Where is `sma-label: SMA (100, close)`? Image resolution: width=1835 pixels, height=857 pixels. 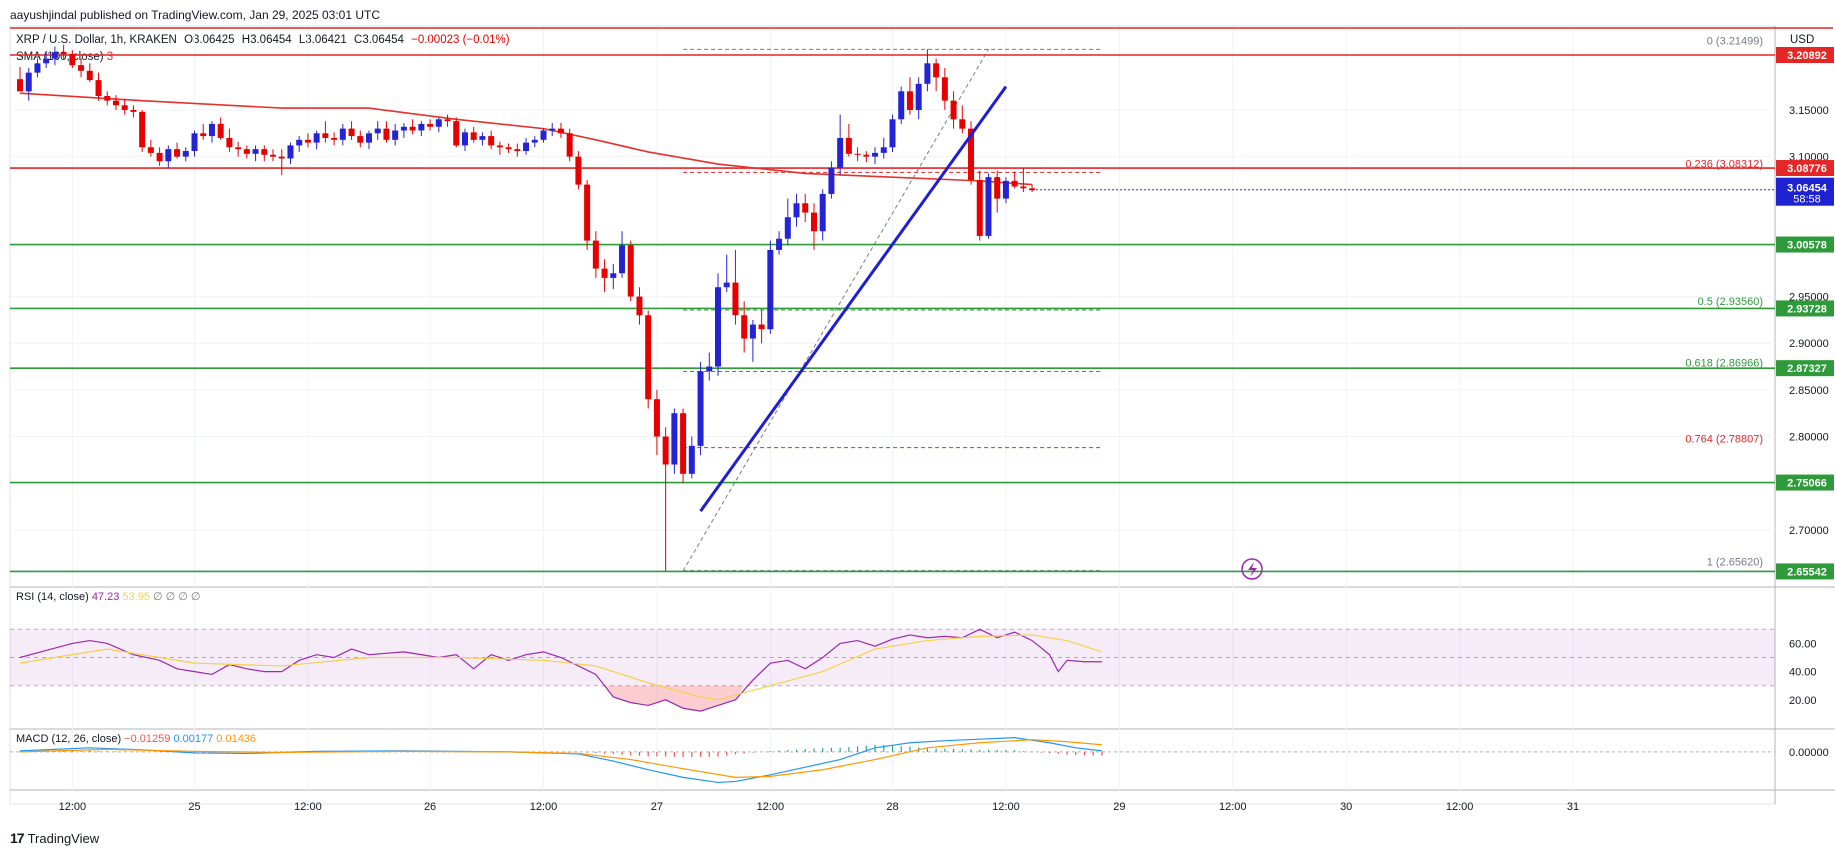
sma-label: SMA (100, close) is located at coordinates (60, 57).